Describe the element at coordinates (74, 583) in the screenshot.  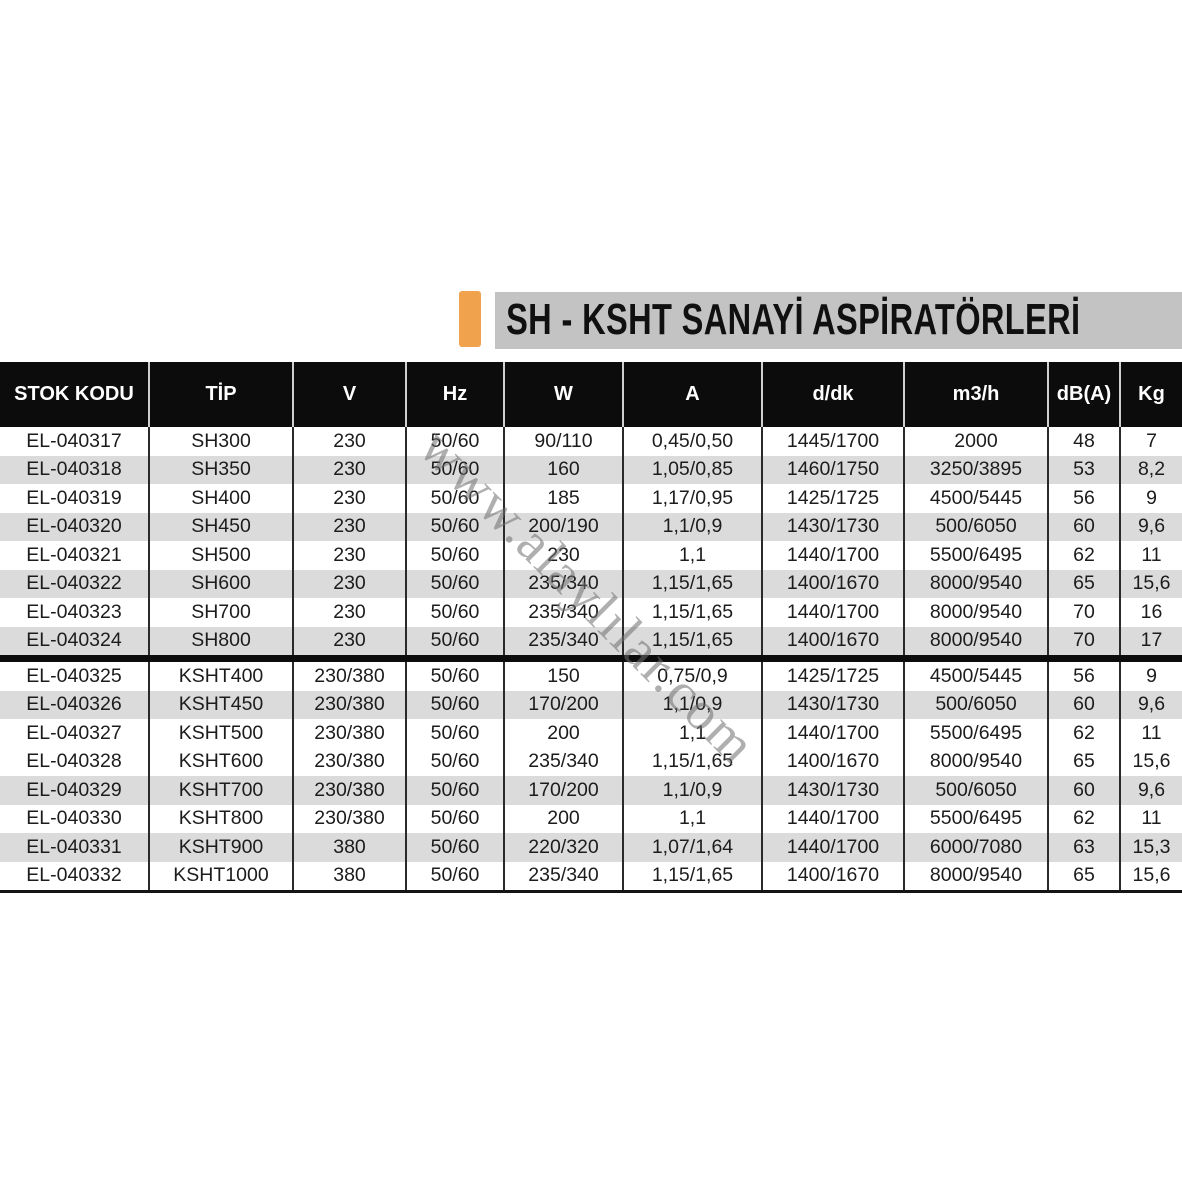
I see `table-cell: EL-040322` at that location.